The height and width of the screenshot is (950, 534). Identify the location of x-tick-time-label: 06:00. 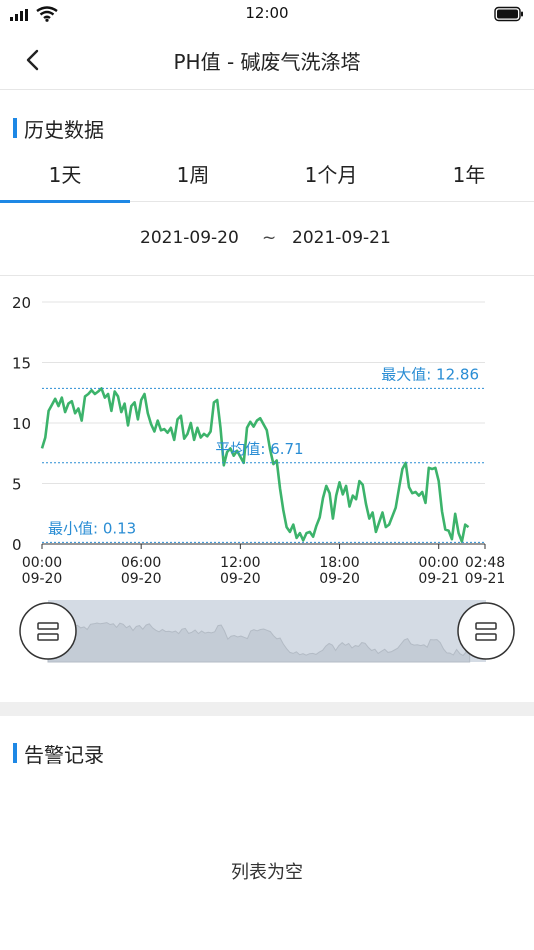
(141, 563).